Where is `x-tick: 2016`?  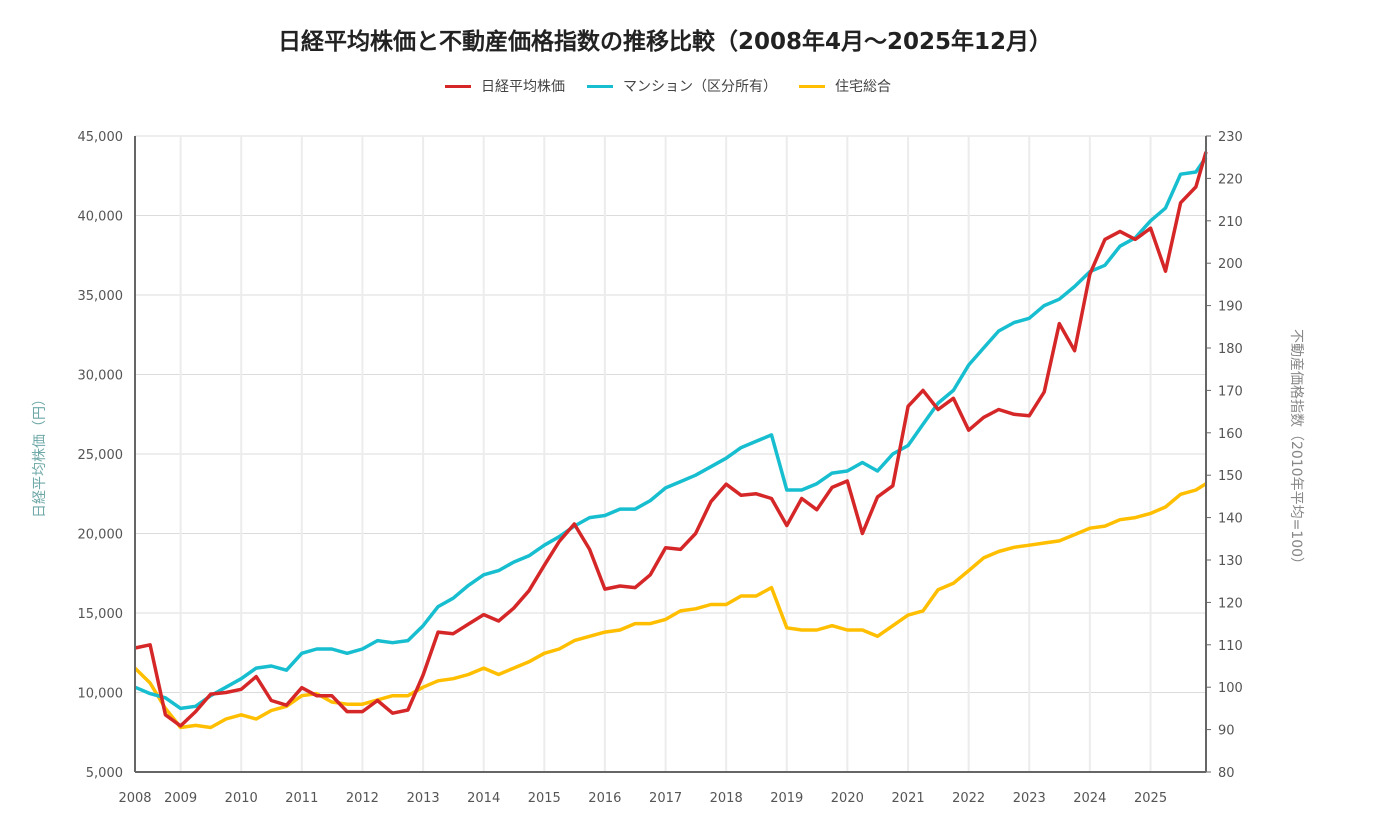 x-tick: 2016 is located at coordinates (604, 798).